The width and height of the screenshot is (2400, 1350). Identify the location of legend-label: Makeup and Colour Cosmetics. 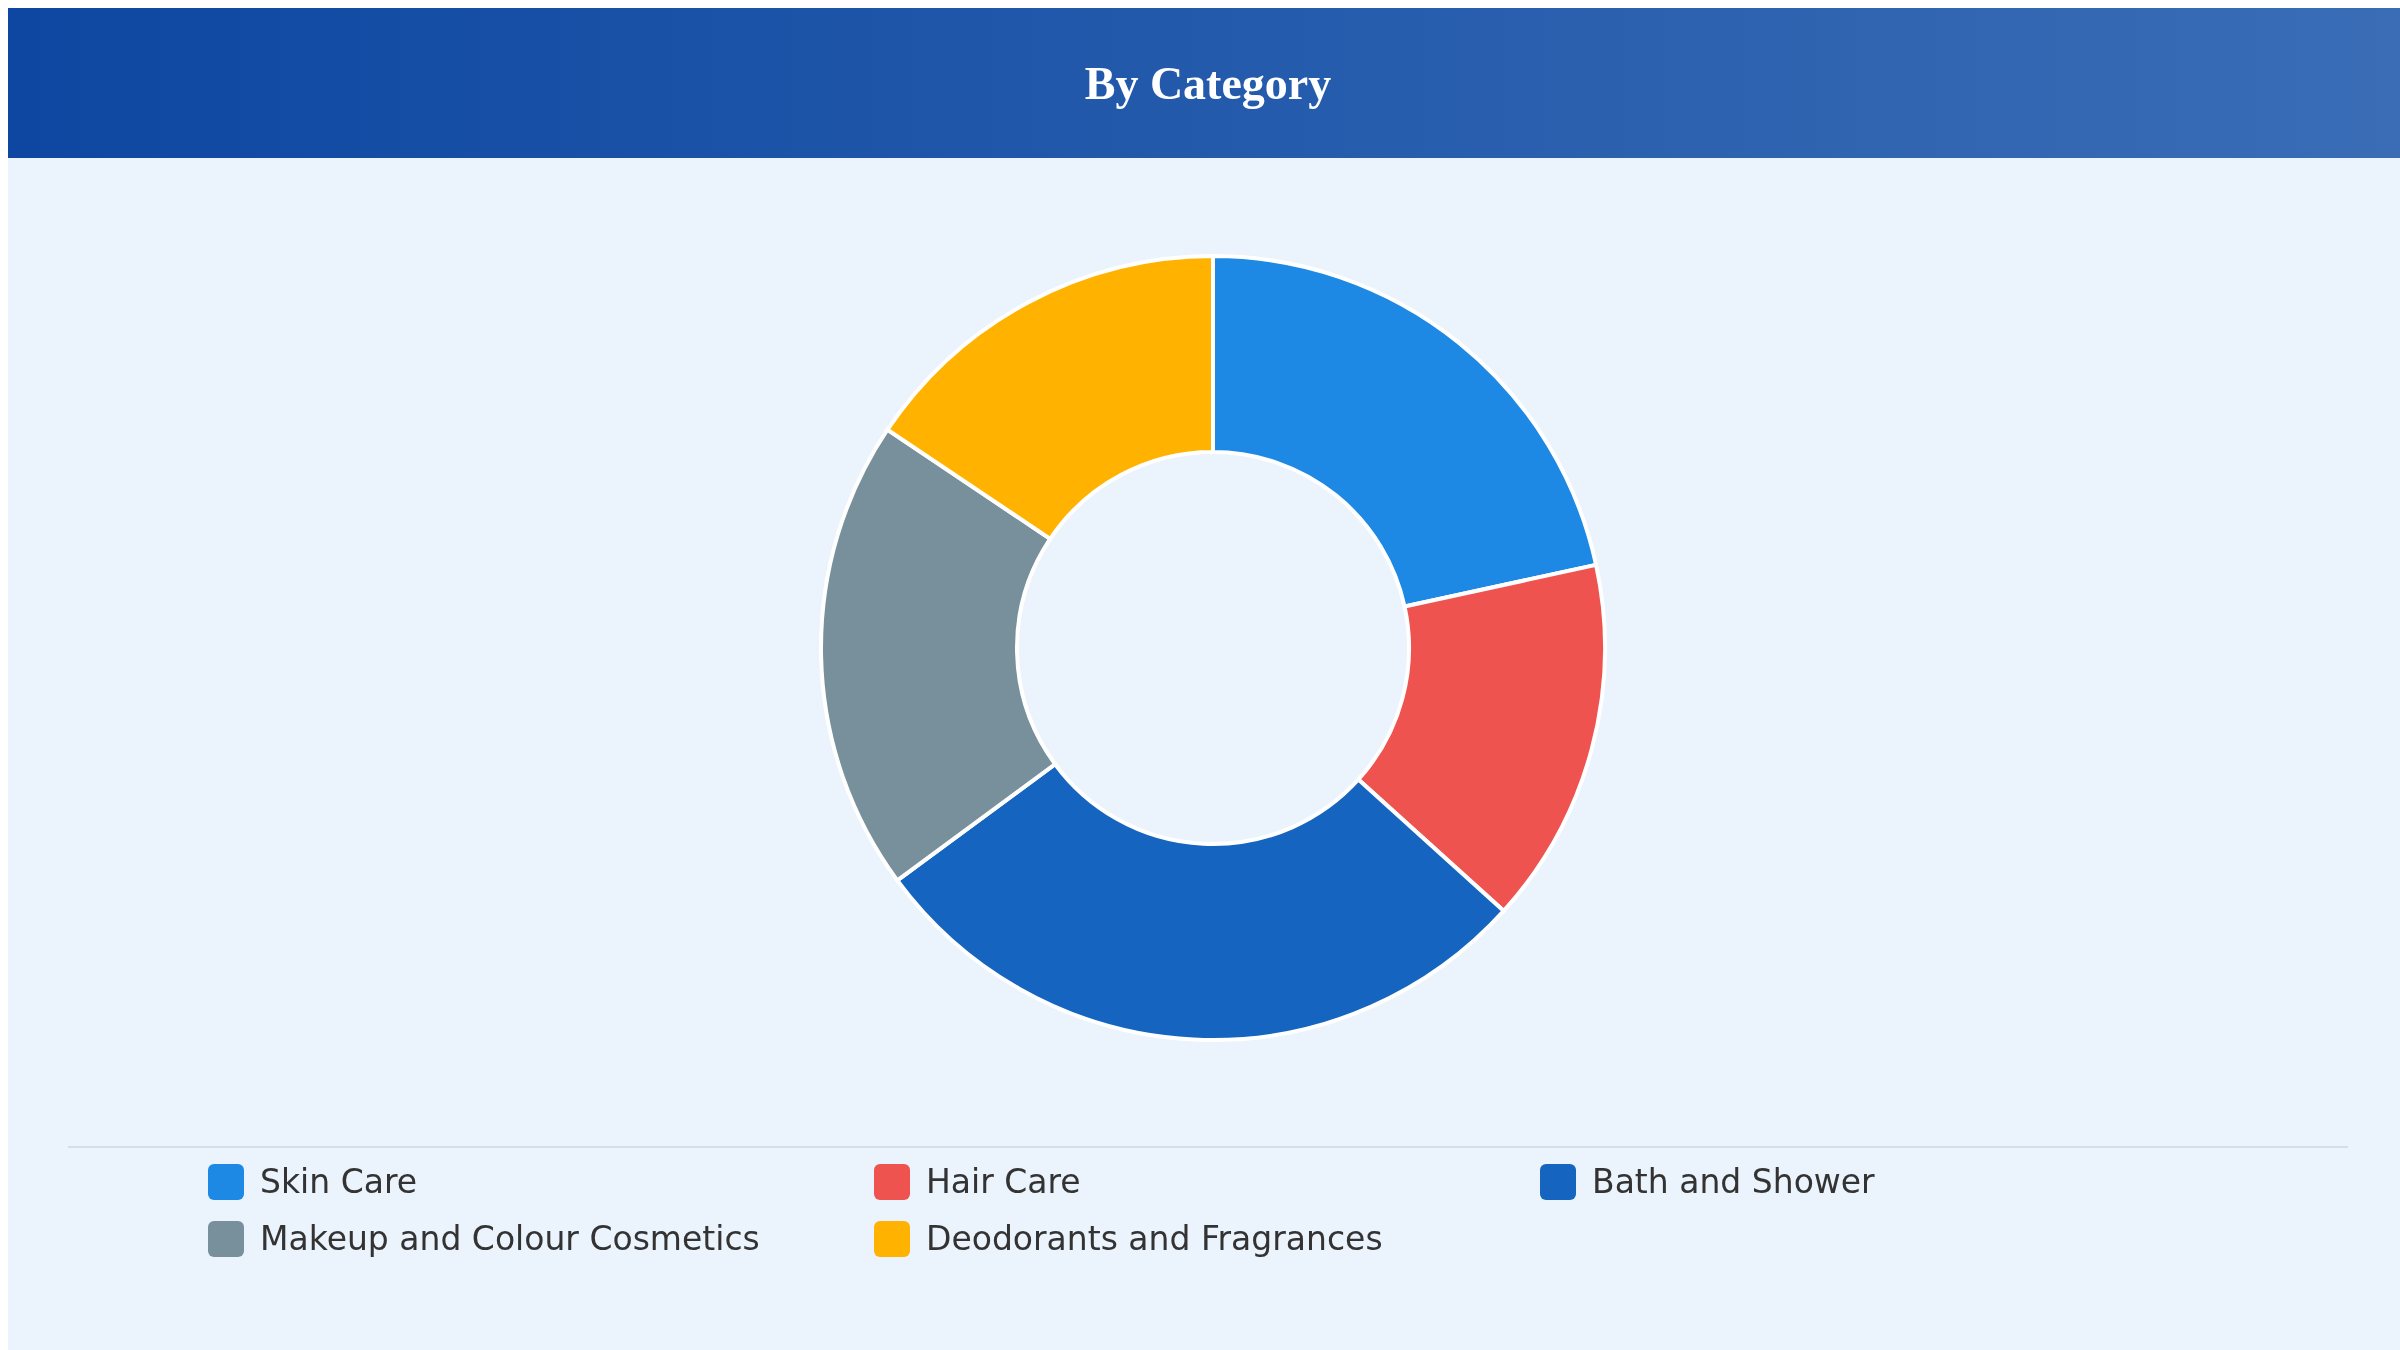
(510, 1238).